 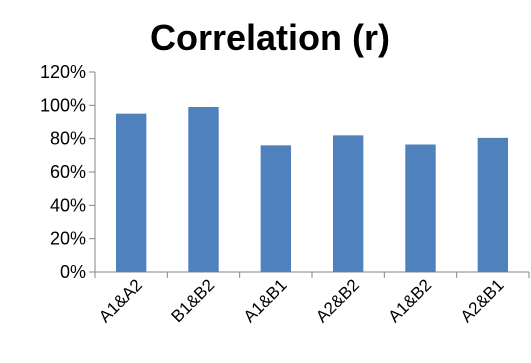 What do you see at coordinates (68, 172) in the screenshot?
I see `y-tick-label: 60%` at bounding box center [68, 172].